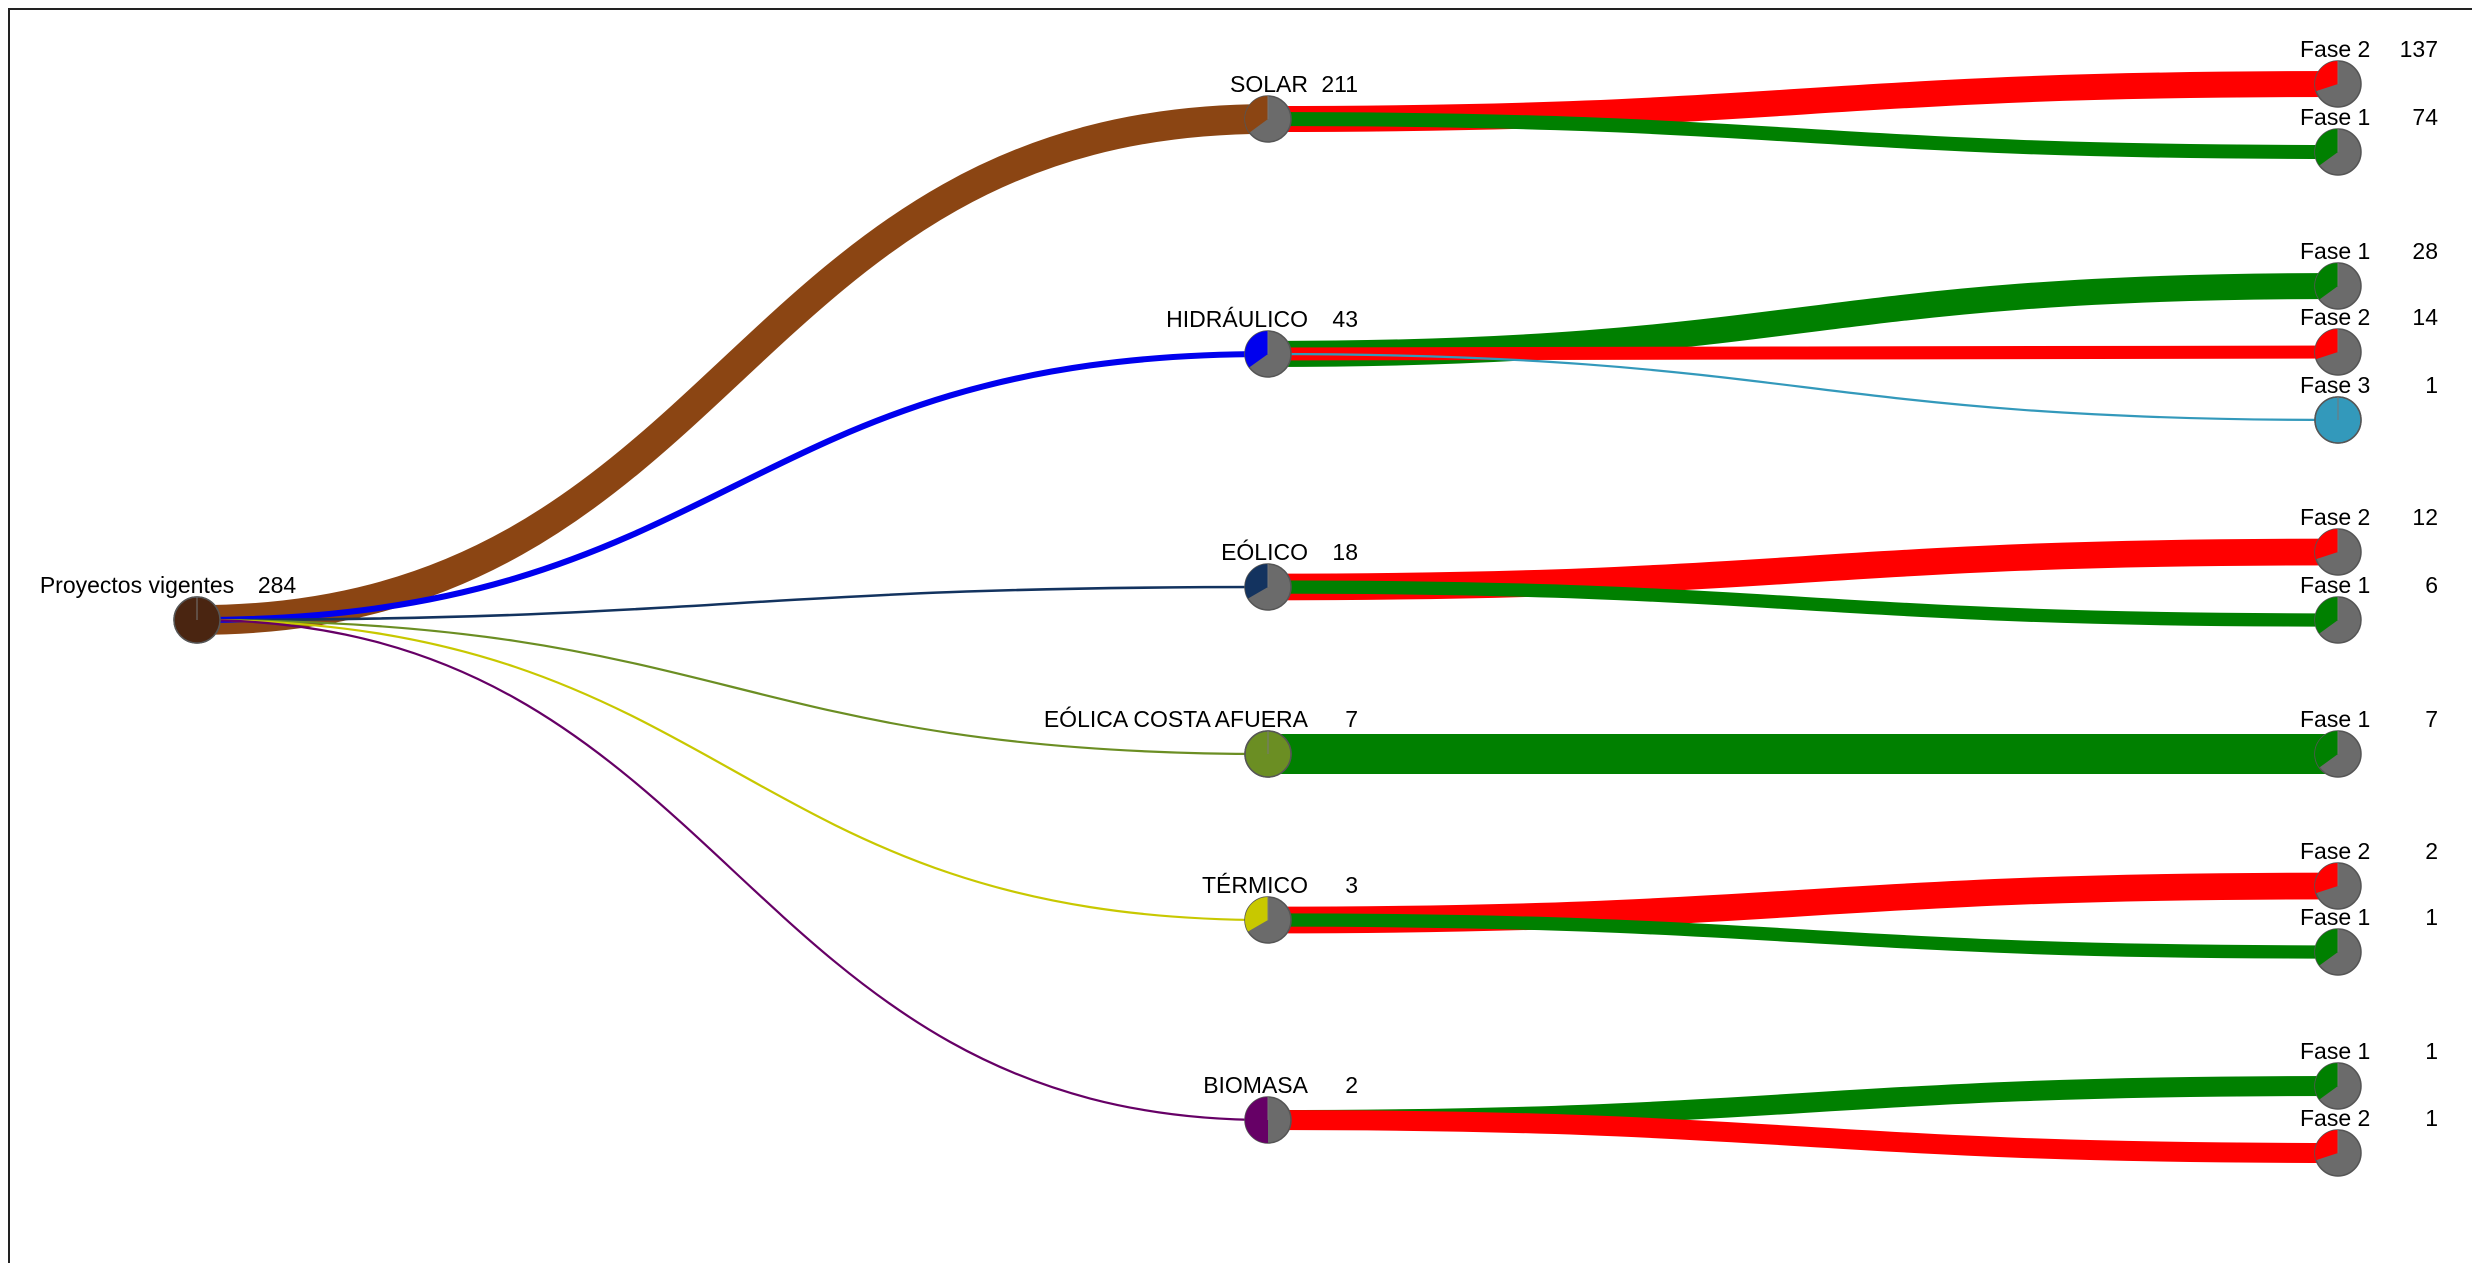 This screenshot has height=1263, width=2472. I want to click on leaf-value-solar-fase-2: 137, so click(2419, 49).